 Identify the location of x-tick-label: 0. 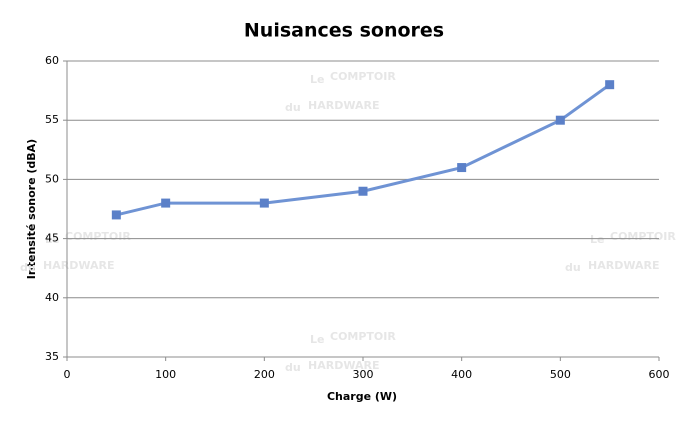
(67, 374).